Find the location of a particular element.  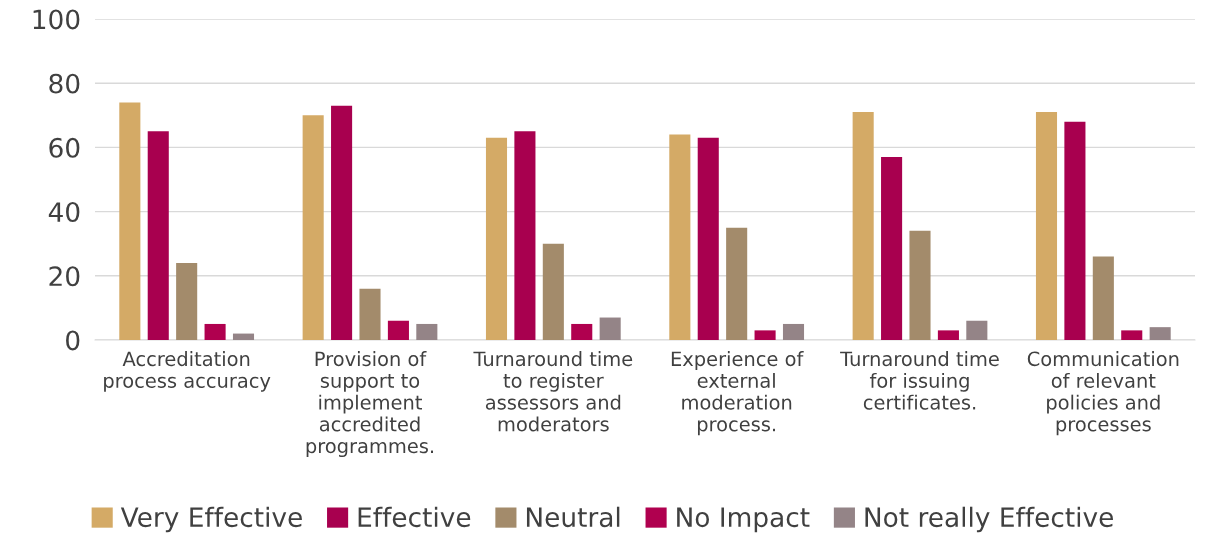

y-tick-label: 80 is located at coordinates (64, 83).